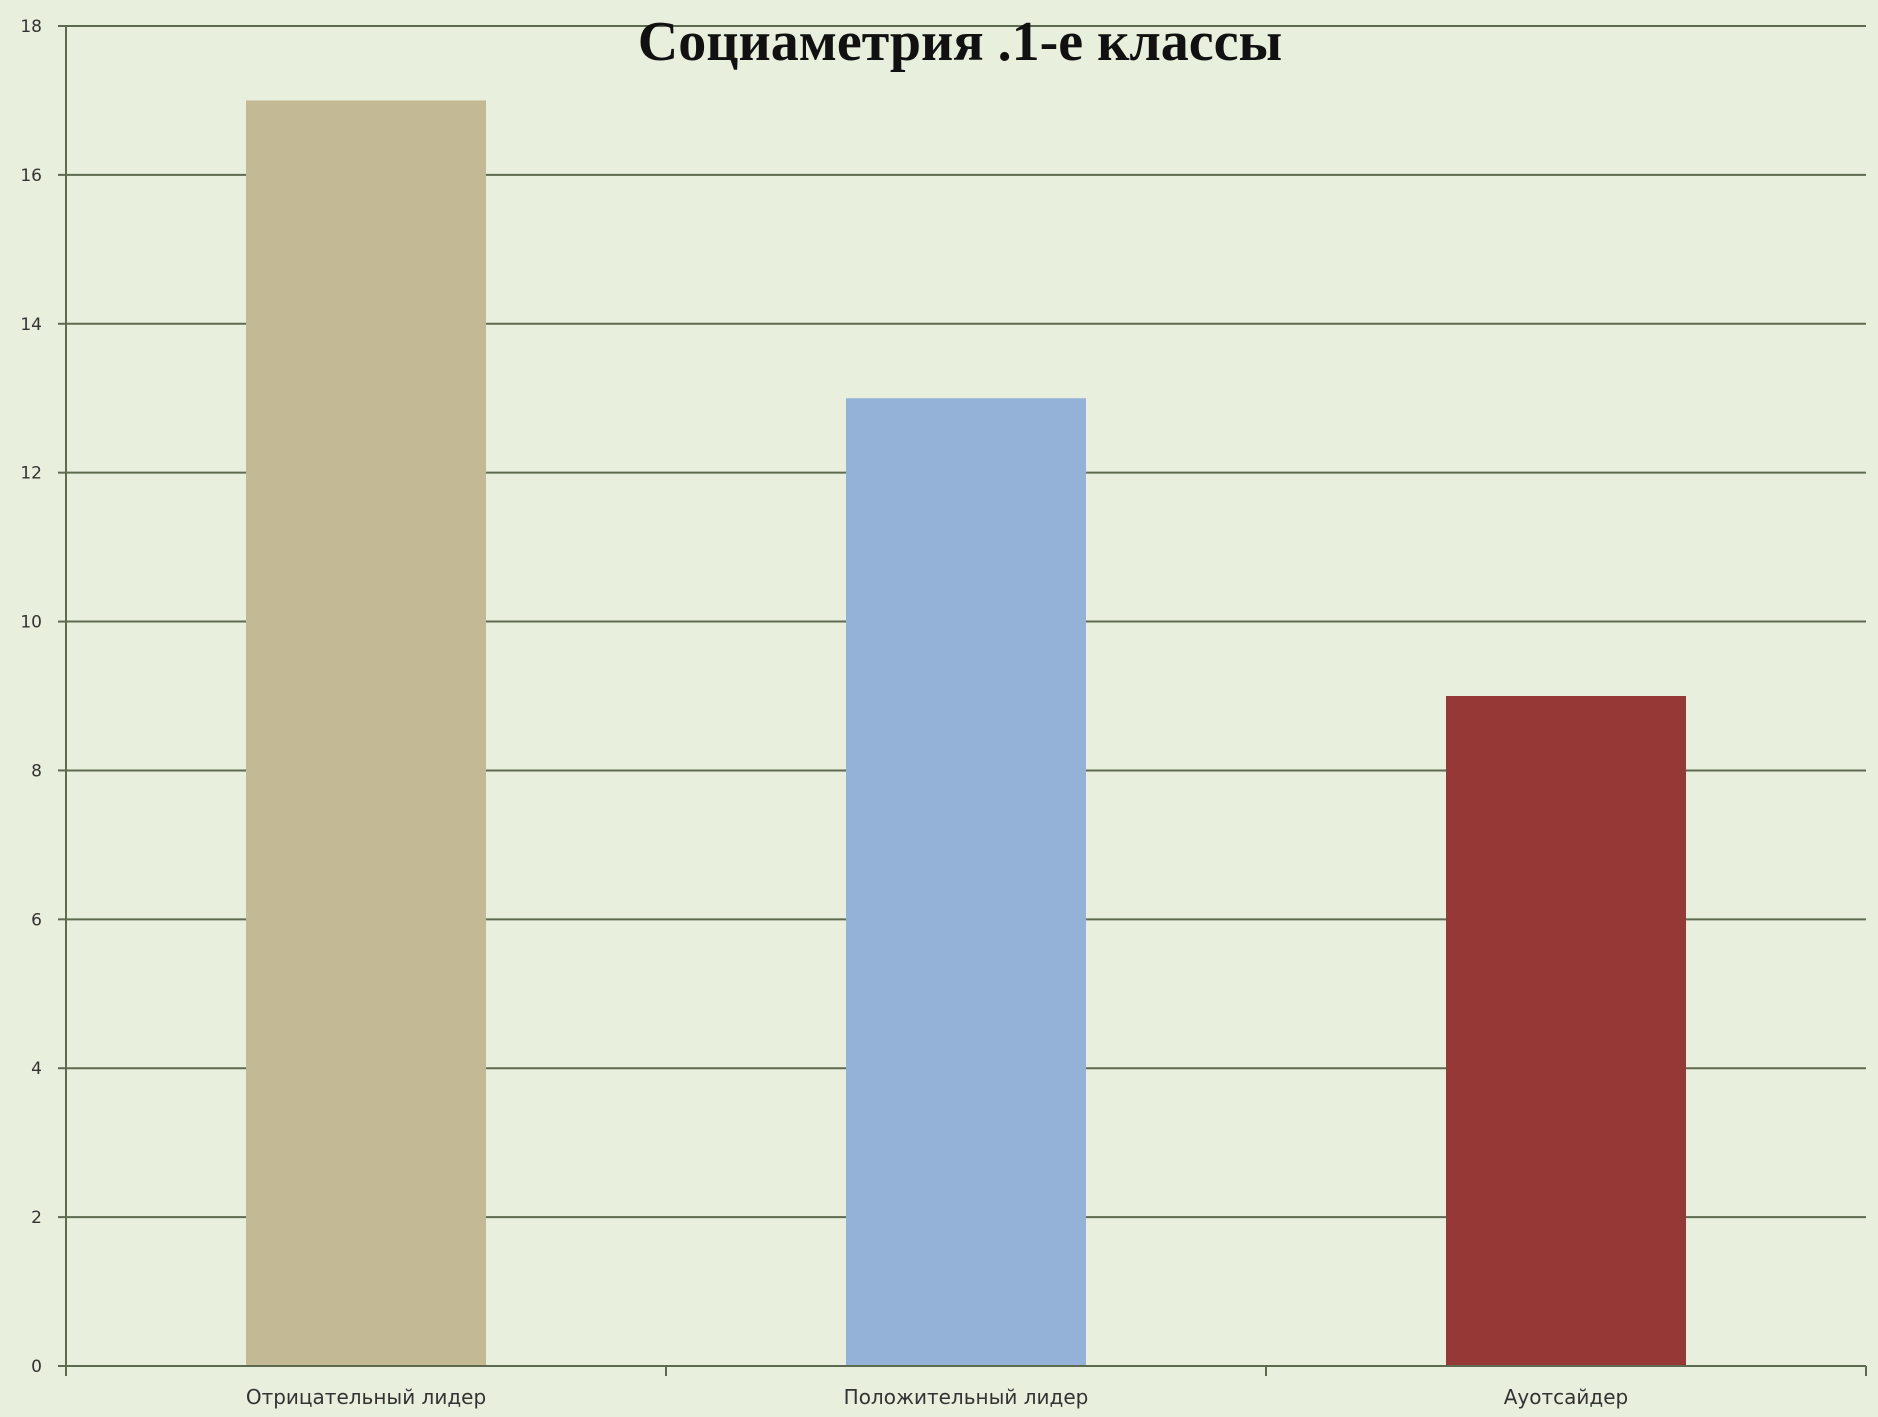 The image size is (1878, 1417). I want to click on x-category-label: Положительный лидер, so click(966, 1397).